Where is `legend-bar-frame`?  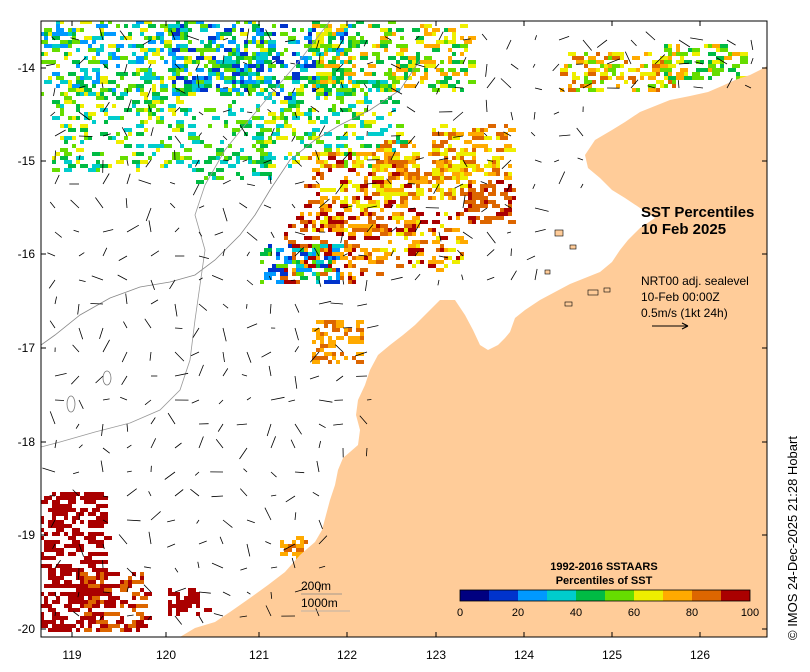
legend-bar-frame is located at coordinates (605, 595).